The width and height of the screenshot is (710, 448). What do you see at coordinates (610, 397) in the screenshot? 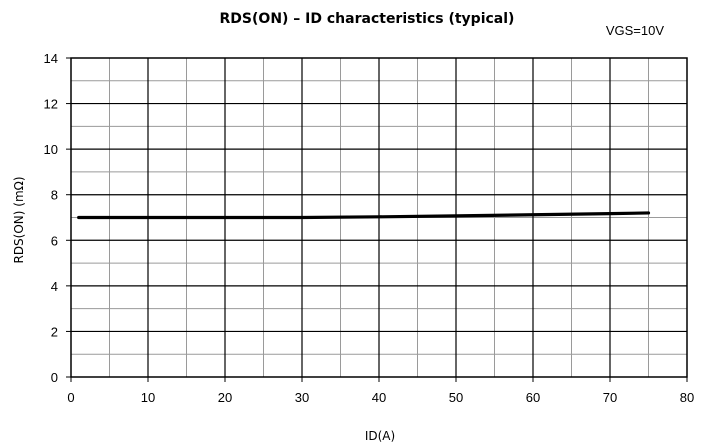
I see `x-tick-label: 70` at bounding box center [610, 397].